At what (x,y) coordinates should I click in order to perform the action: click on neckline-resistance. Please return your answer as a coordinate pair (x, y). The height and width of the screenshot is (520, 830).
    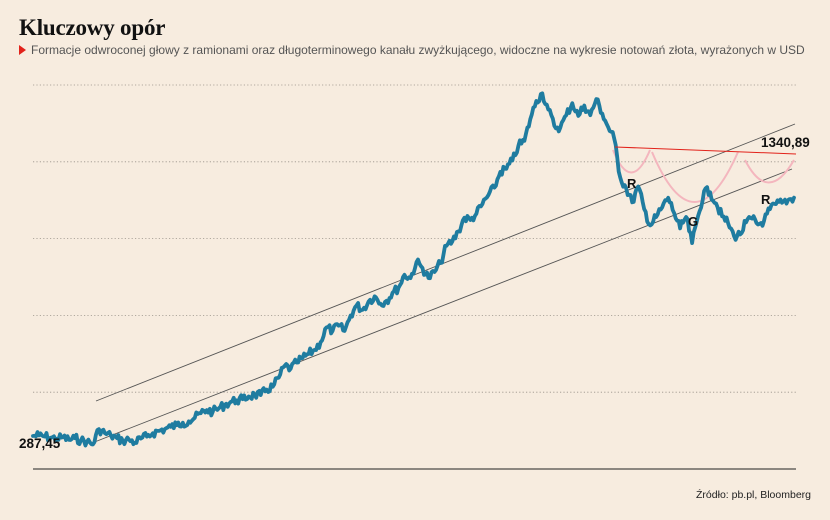
    Looking at the image, I should click on (705, 150).